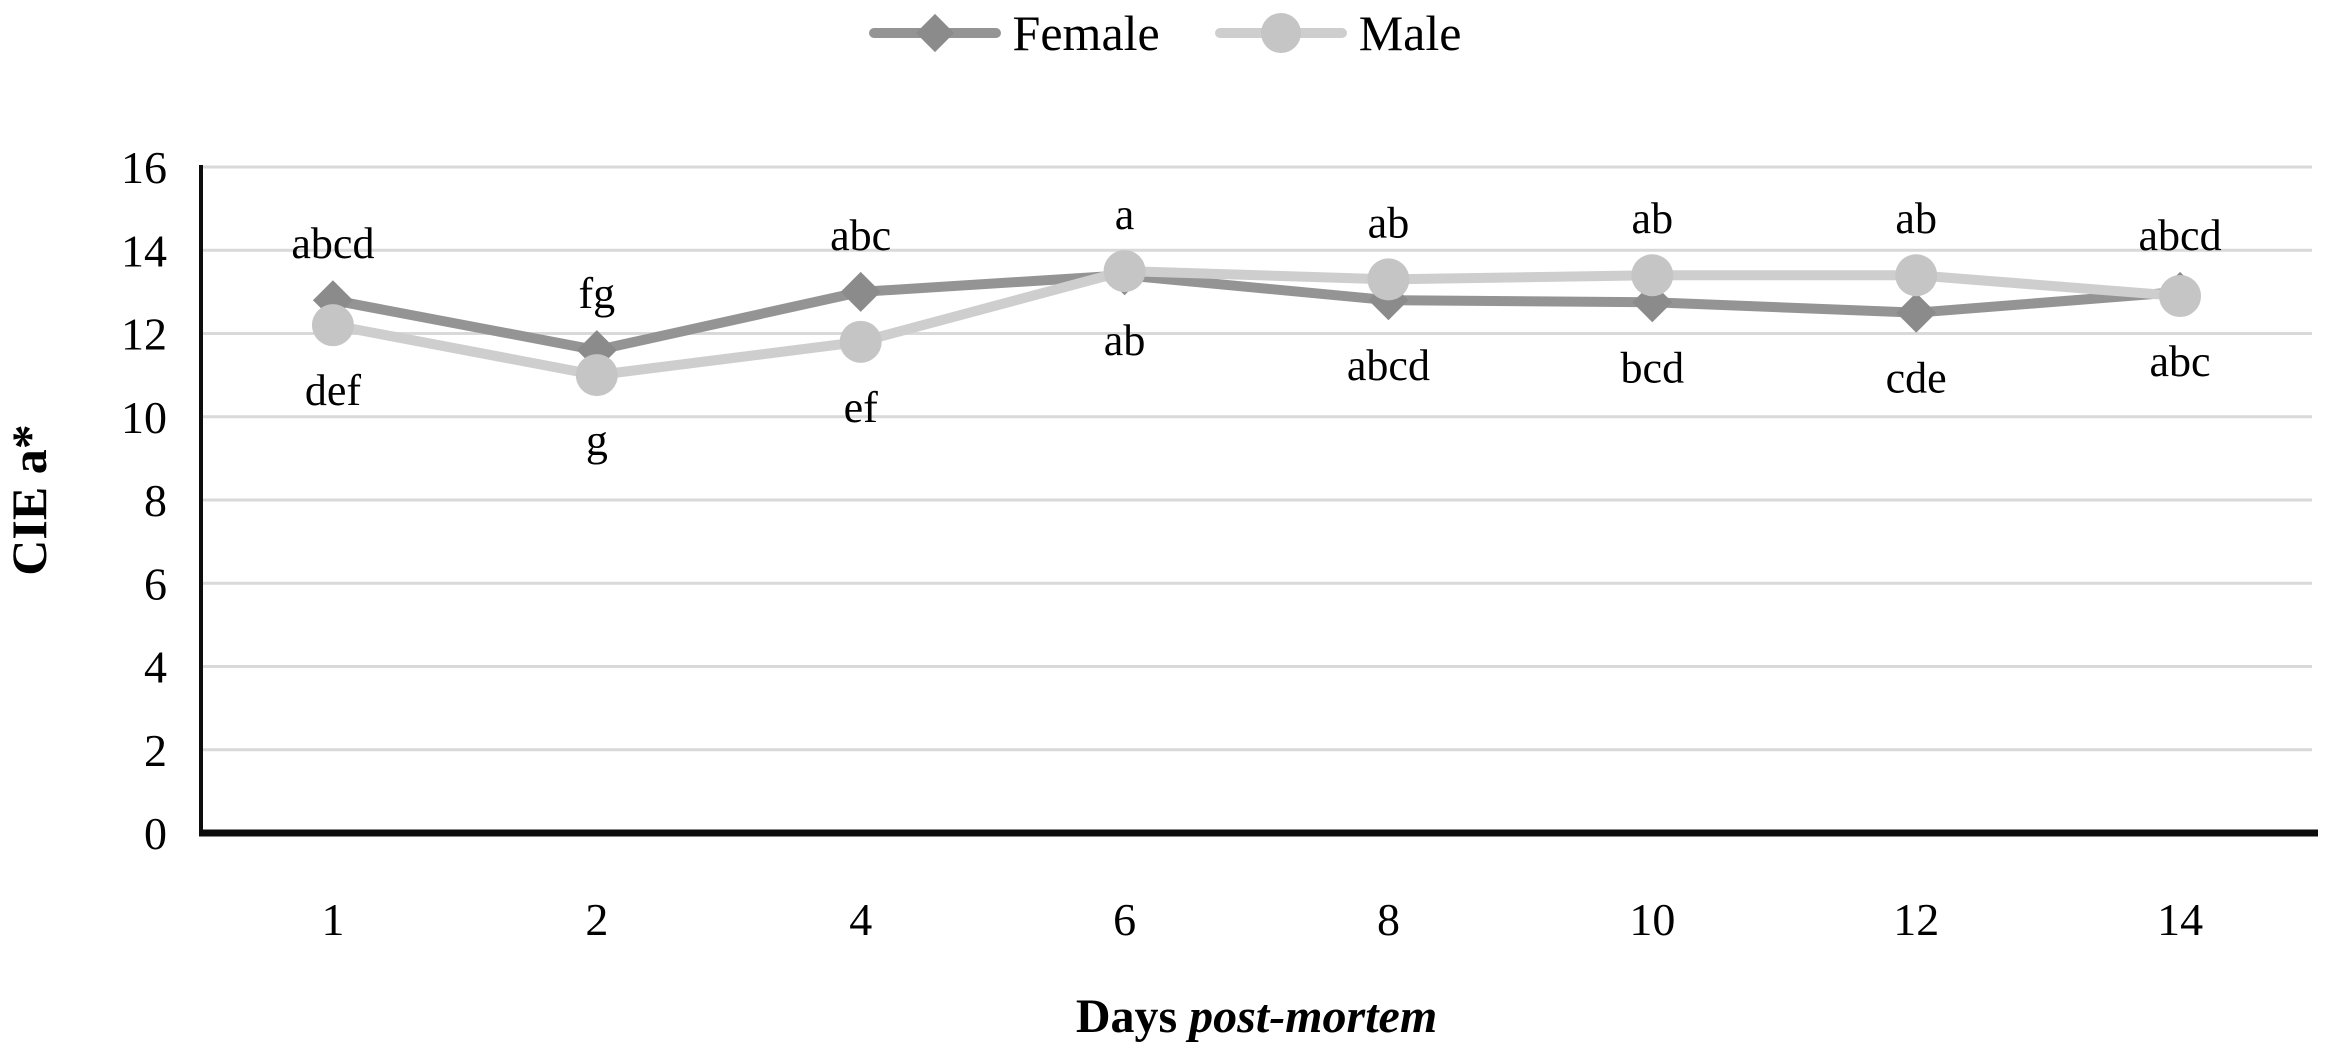  Describe the element at coordinates (144, 417) in the screenshot. I see `y-tick-label-10: 10` at that location.